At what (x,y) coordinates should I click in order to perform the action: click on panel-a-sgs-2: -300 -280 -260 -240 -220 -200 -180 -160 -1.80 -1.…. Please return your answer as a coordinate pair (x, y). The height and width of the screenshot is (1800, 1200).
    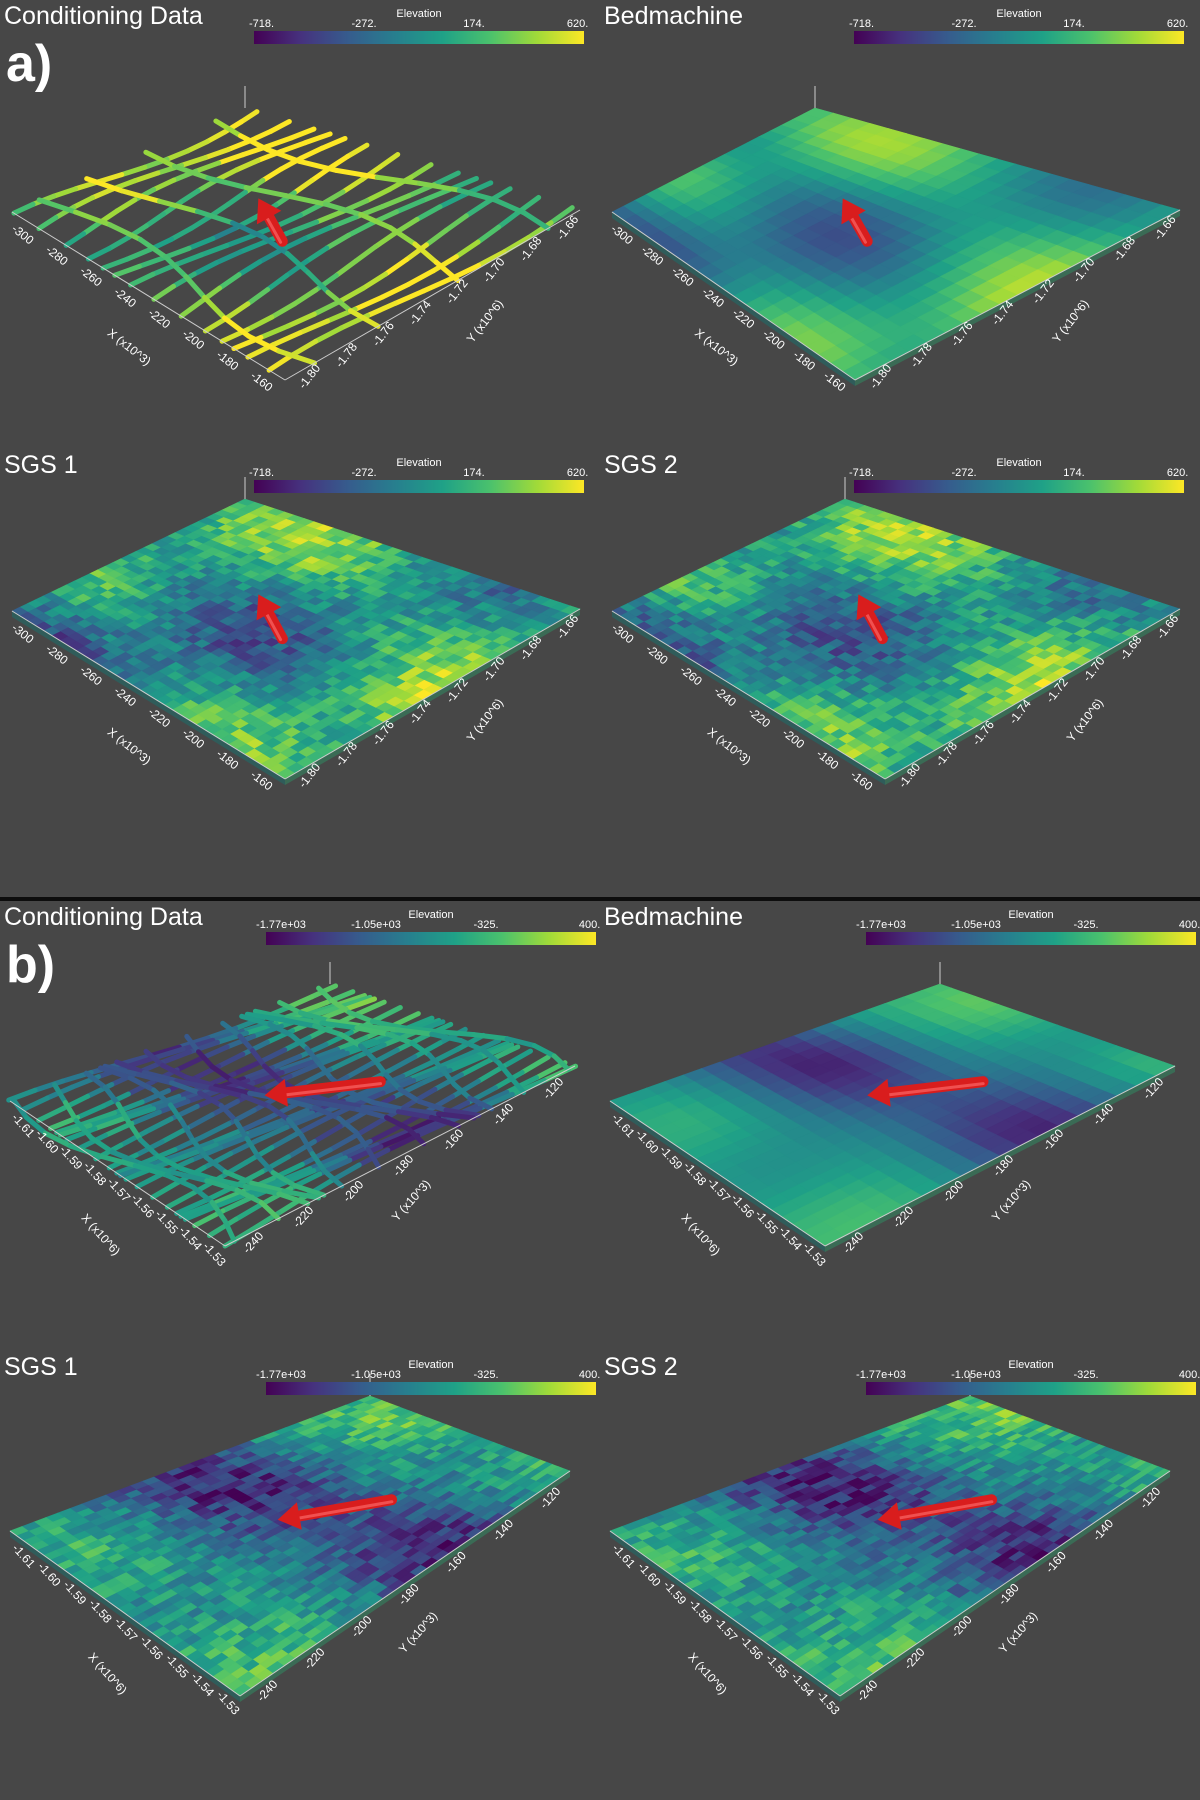
    Looking at the image, I should click on (900, 673).